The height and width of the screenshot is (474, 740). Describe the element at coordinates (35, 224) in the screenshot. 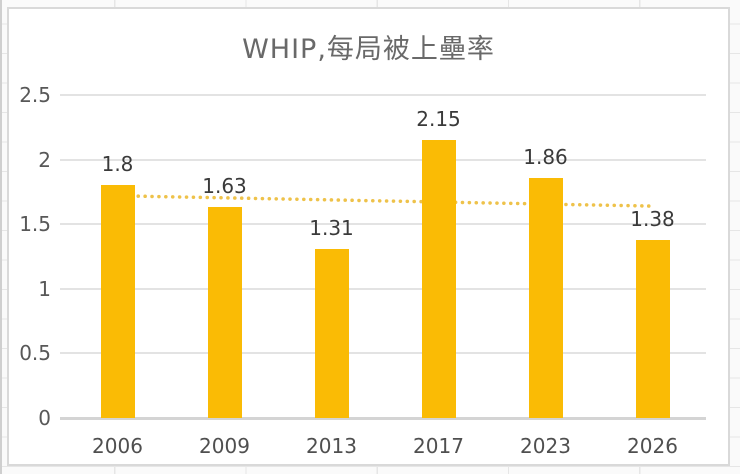

I see `y-axis-tick-label: 1.5` at that location.